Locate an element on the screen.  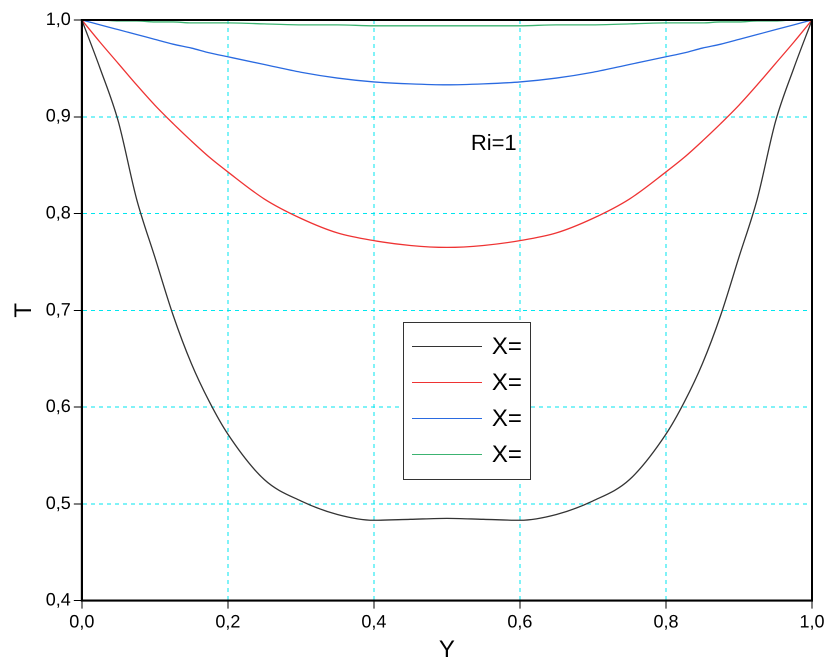
annotation: Ri=1 is located at coordinates (493, 143).